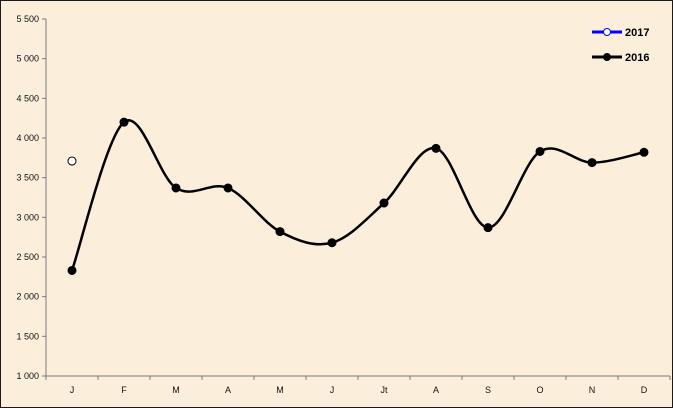 The image size is (673, 408). What do you see at coordinates (124, 390) in the screenshot?
I see `x-tick-label: F` at bounding box center [124, 390].